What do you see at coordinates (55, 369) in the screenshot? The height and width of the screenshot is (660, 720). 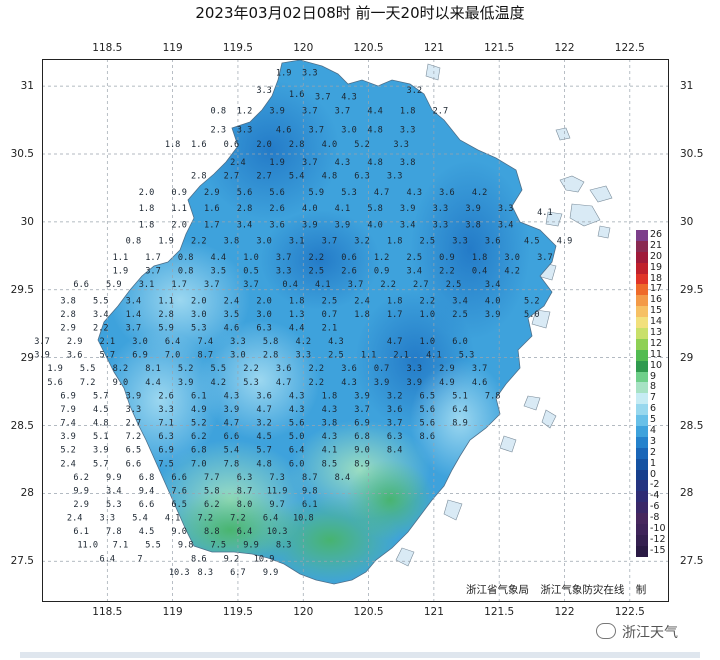 I see `temperature-label: 1.9` at bounding box center [55, 369].